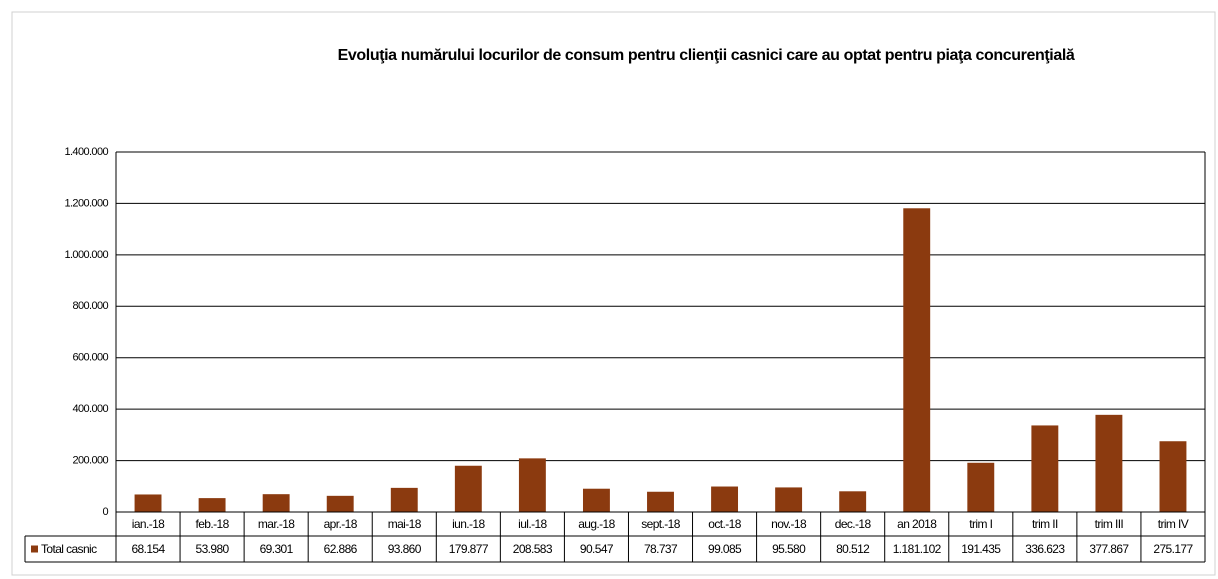  Describe the element at coordinates (1109, 549) in the screenshot. I see `data-label: 377.867` at that location.